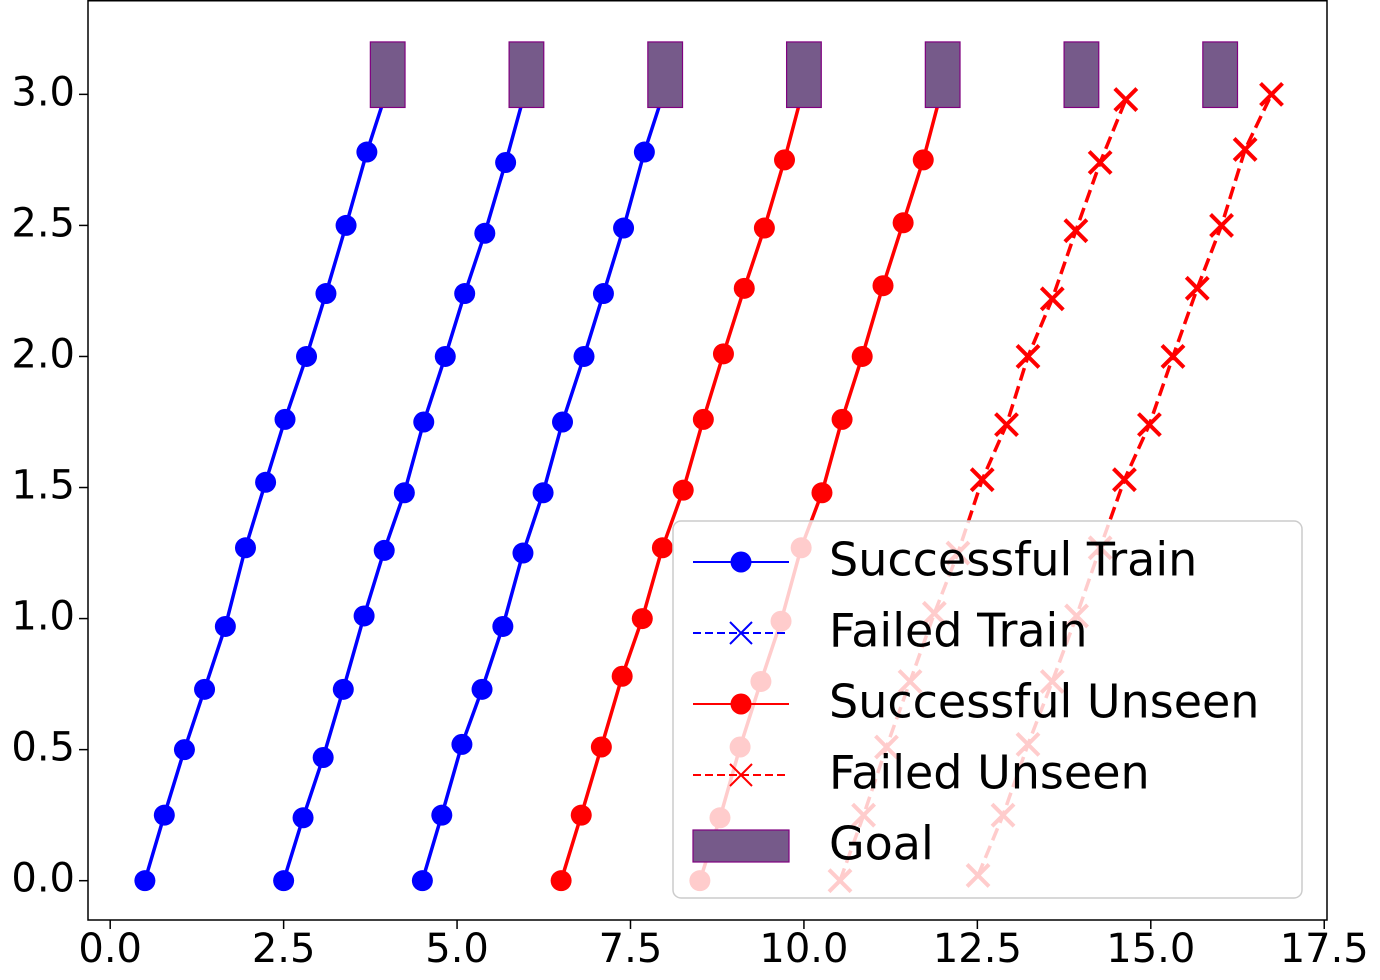 This screenshot has height=980, width=1380. What do you see at coordinates (1044, 702) in the screenshot?
I see `legend-label: Successful Unseen` at bounding box center [1044, 702].